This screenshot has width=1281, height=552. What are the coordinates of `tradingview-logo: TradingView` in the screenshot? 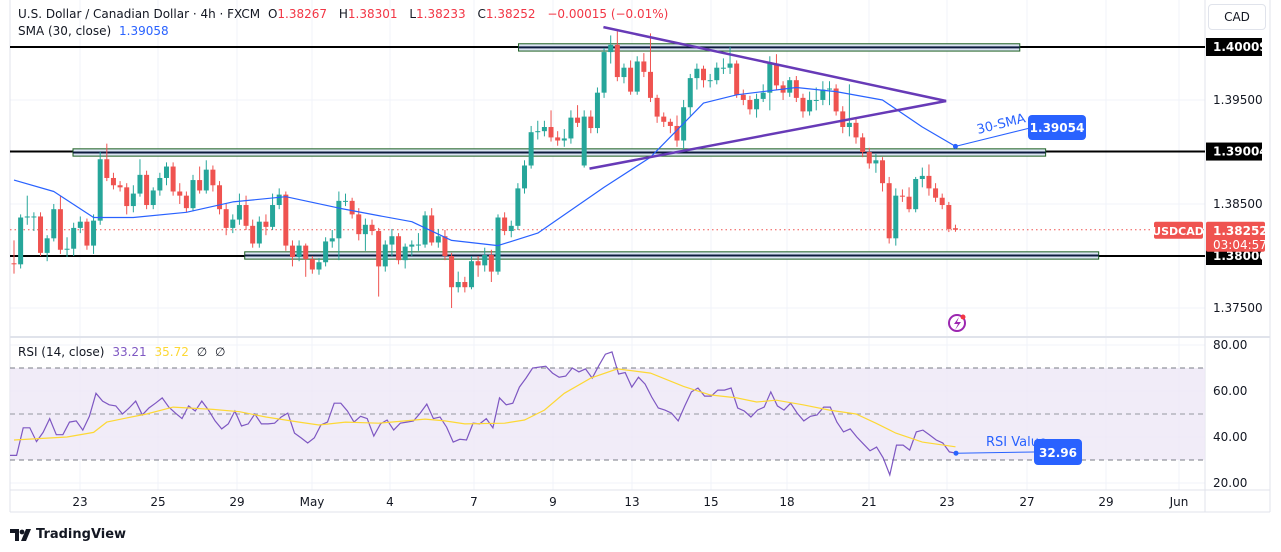 It's located at (68, 534).